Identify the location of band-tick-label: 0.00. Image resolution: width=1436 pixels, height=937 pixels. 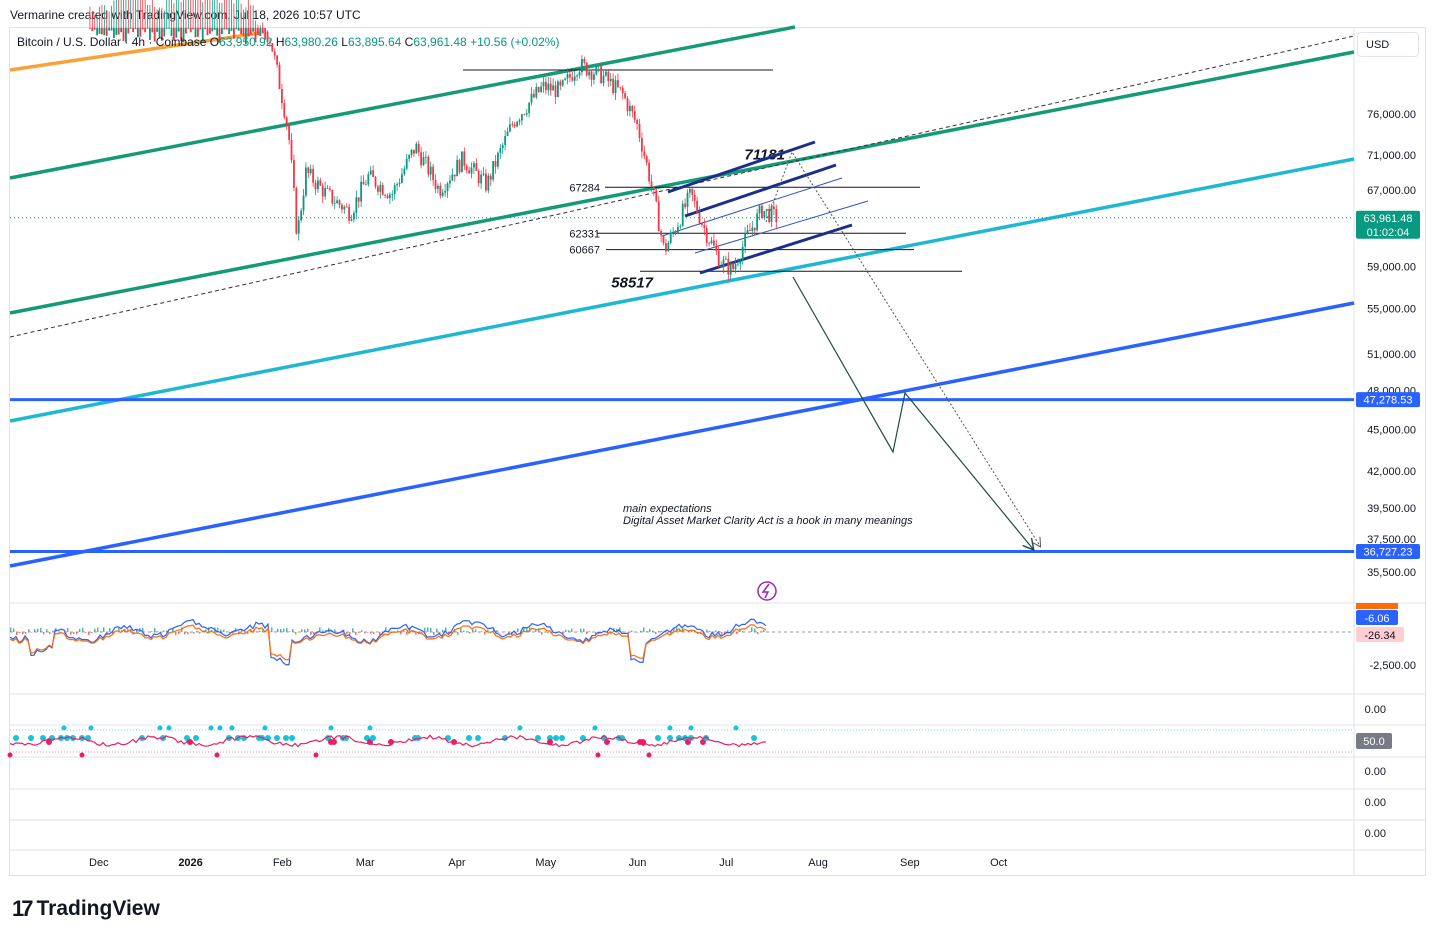
(1375, 834).